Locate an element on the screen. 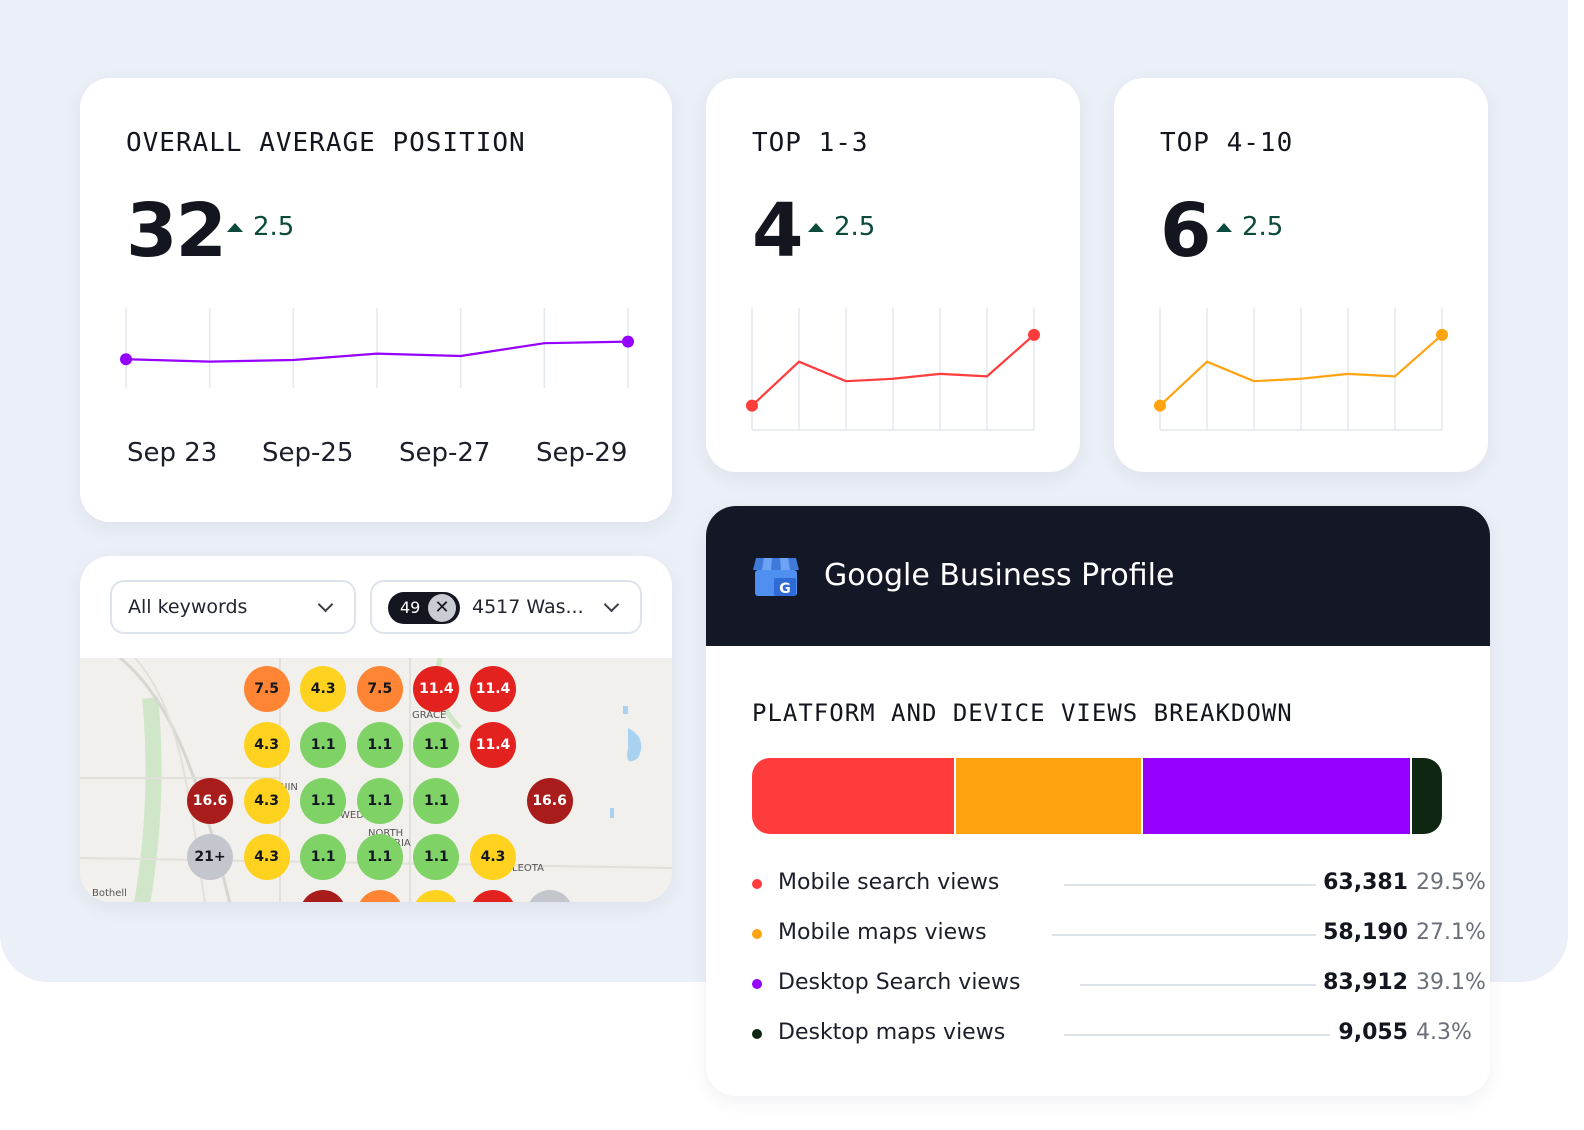 Image resolution: width=1584 pixels, height=1130 pixels. card-title: OVERALL AVERAGE POSITION is located at coordinates (326, 143).